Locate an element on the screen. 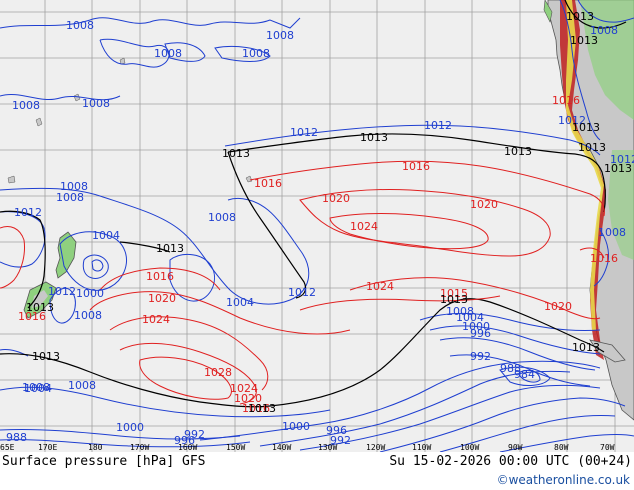 The width and height of the screenshot is (634, 490). longitude-label: 170W is located at coordinates (139, 447).